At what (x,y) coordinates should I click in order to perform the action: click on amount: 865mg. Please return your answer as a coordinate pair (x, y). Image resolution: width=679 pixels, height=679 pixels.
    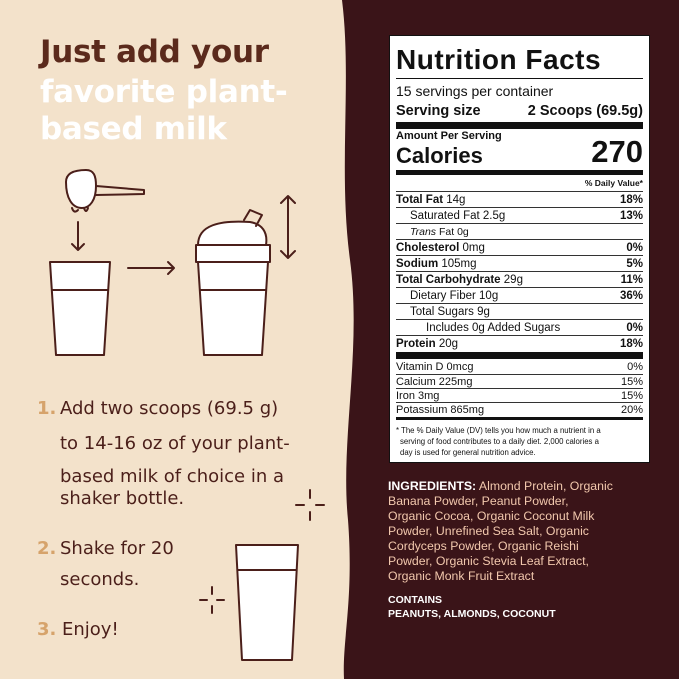
    Looking at the image, I should click on (467, 410).